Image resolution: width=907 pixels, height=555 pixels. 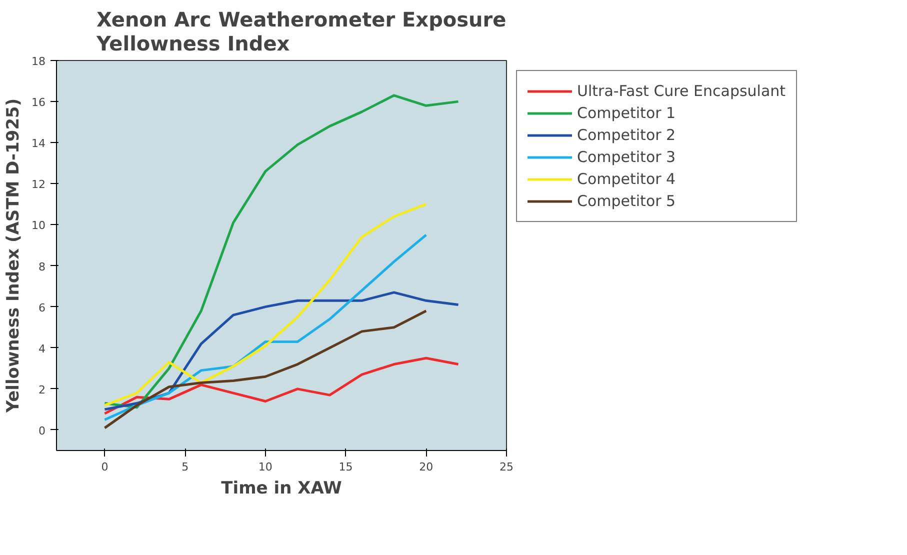 What do you see at coordinates (39, 103) in the screenshot?
I see `y-tick-label: 16` at bounding box center [39, 103].